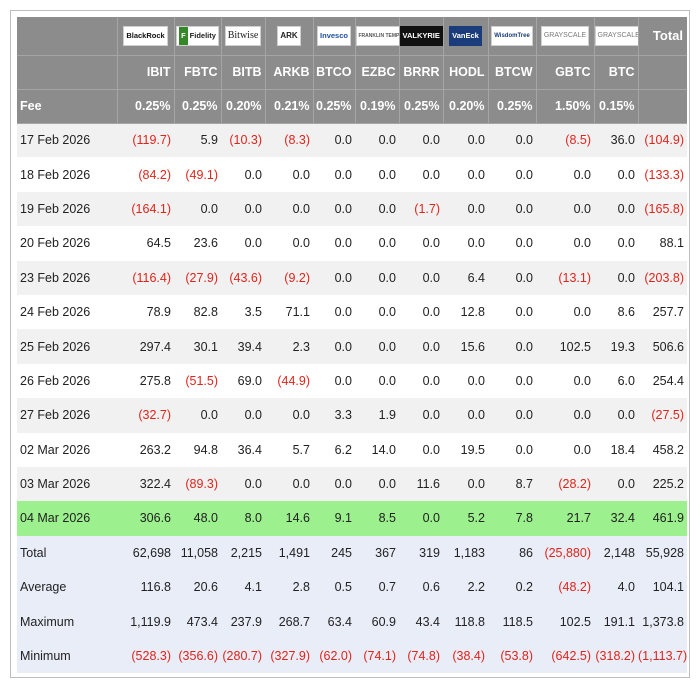 The image size is (700, 686). I want to click on flow-cell: (74.1), so click(377, 656).